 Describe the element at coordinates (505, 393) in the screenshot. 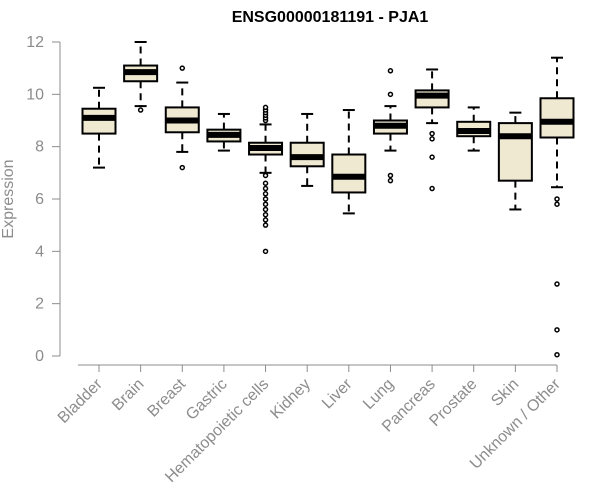

I see `x-tick-label: Skin` at that location.